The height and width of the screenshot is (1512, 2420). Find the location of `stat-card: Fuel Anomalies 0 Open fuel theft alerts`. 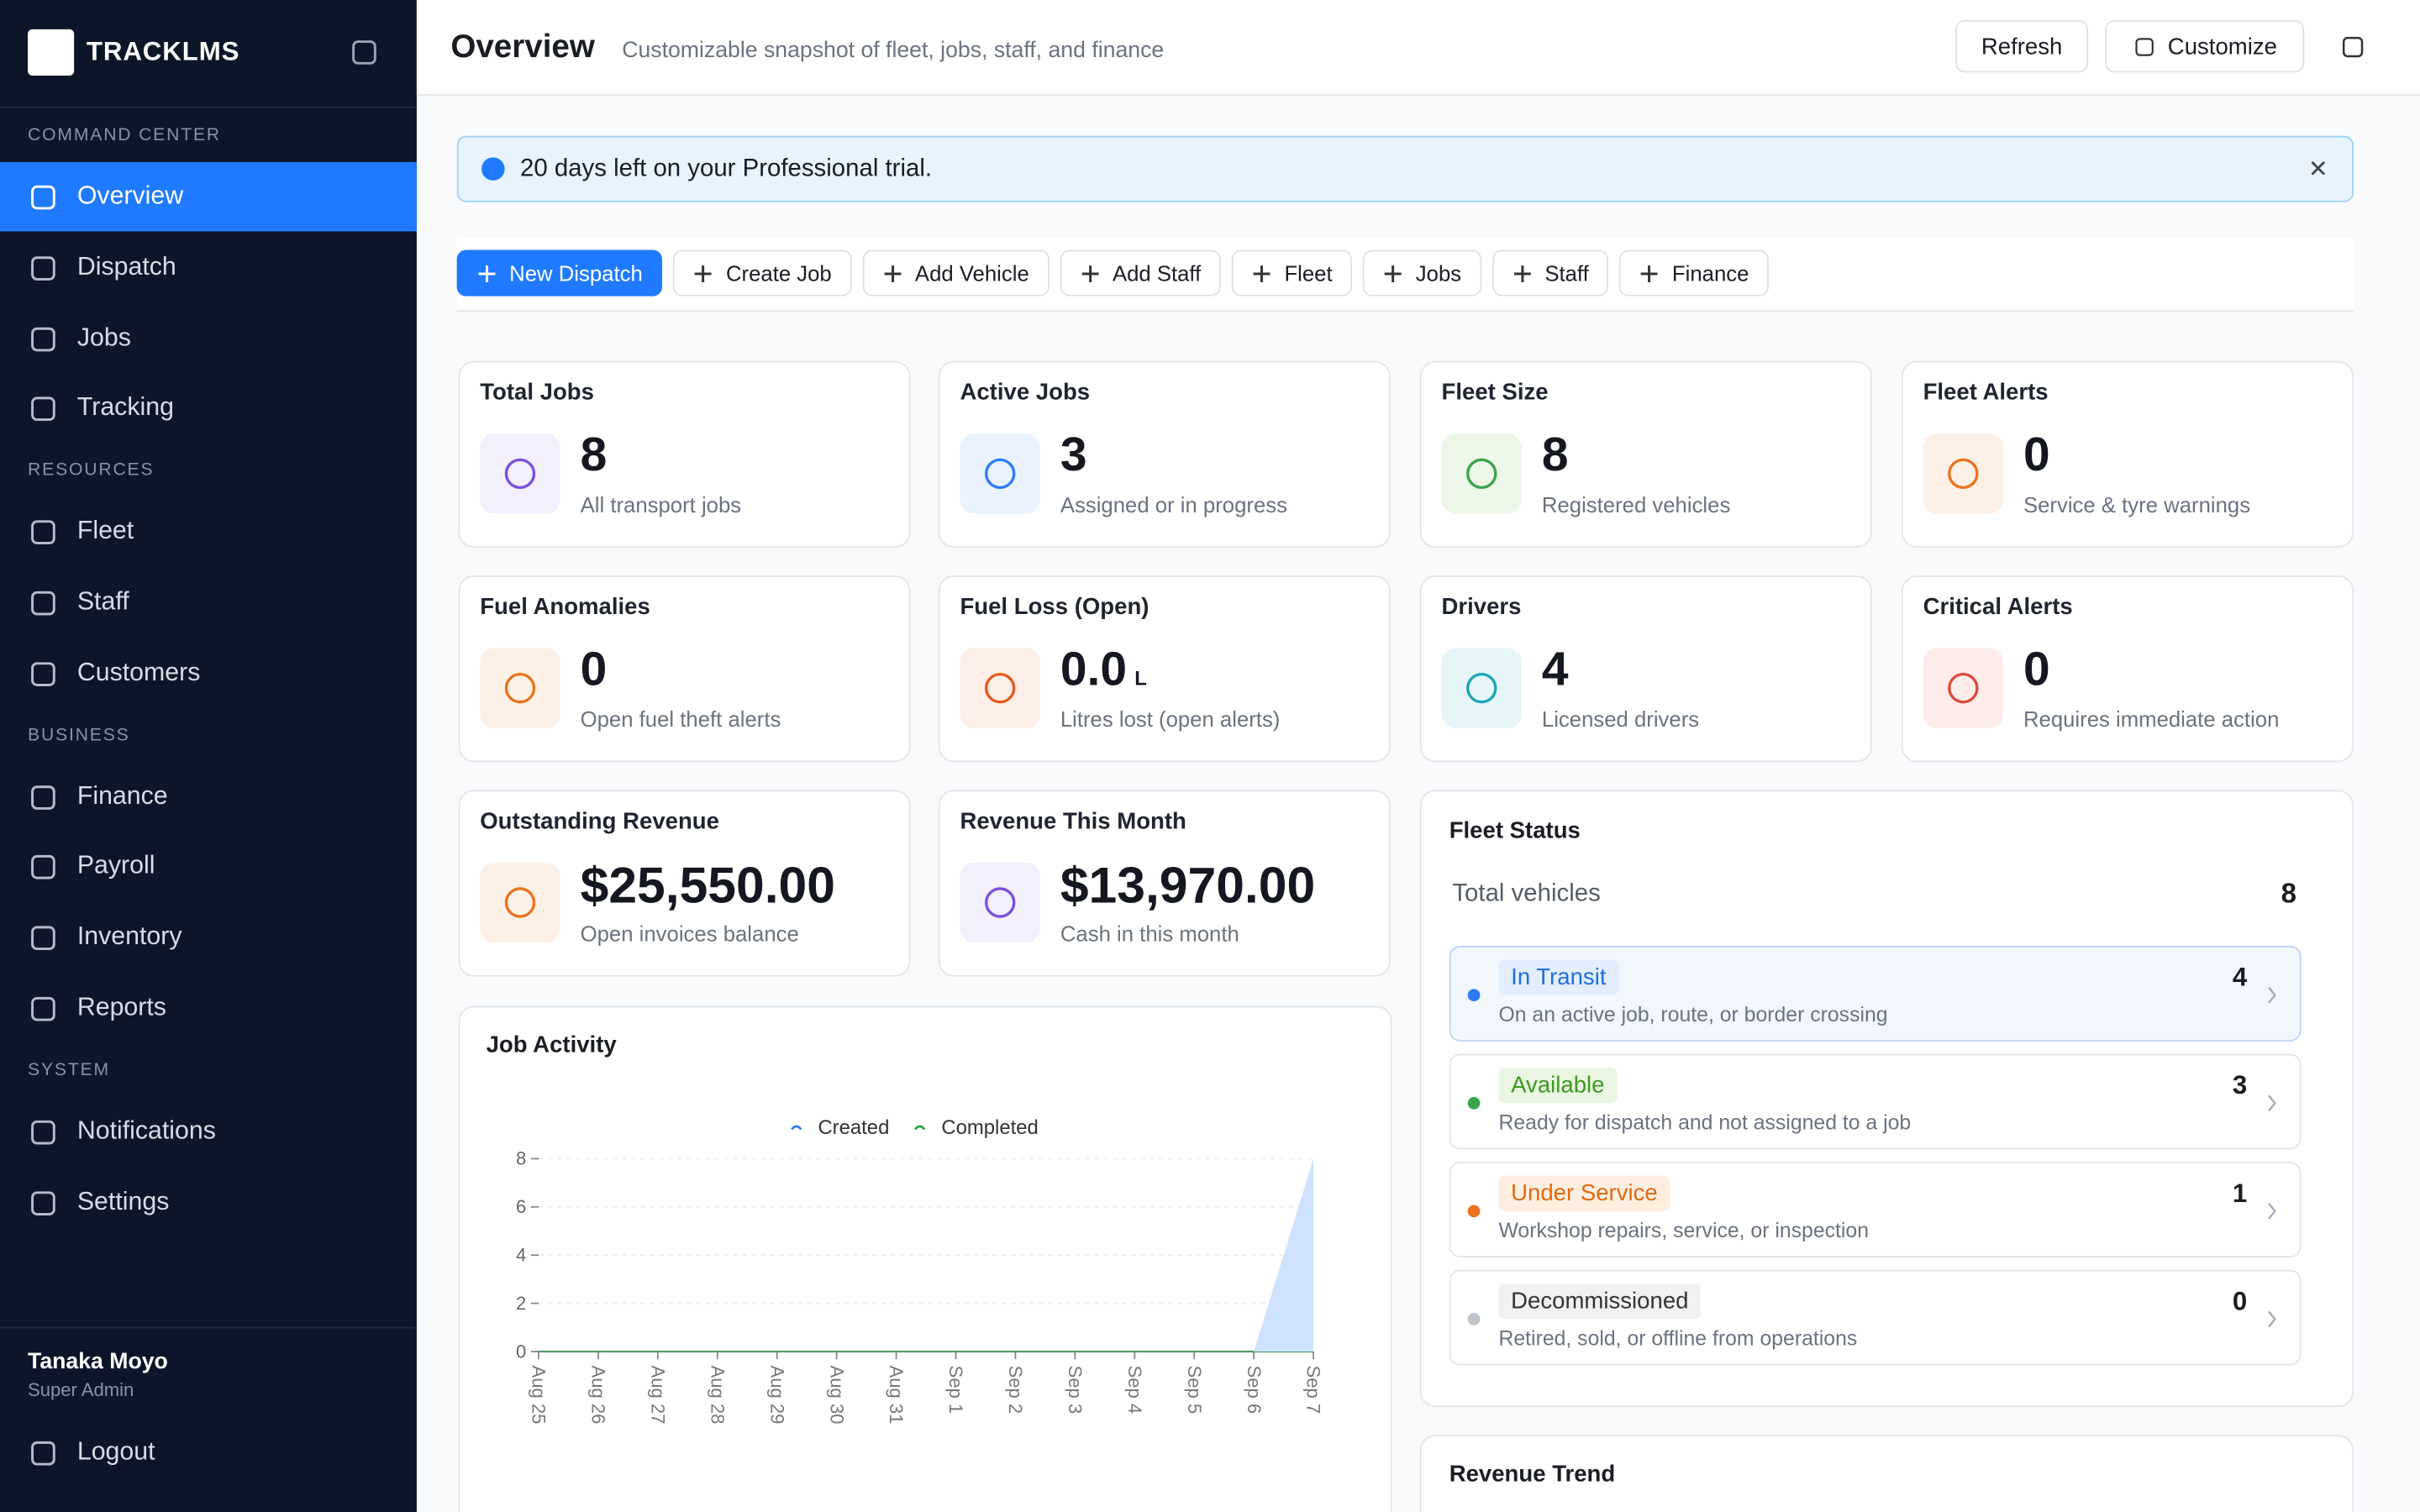

stat-card: Fuel Anomalies 0 Open fuel theft alerts is located at coordinates (684, 669).